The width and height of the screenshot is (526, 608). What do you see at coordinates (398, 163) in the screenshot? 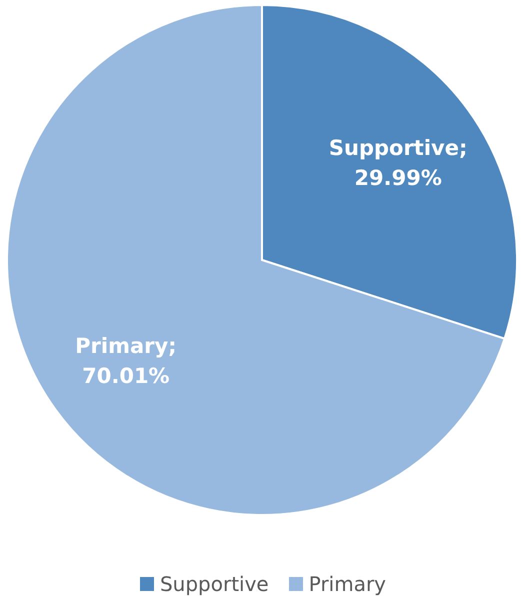
I see `data-label: Supportive; 29.99%` at bounding box center [398, 163].